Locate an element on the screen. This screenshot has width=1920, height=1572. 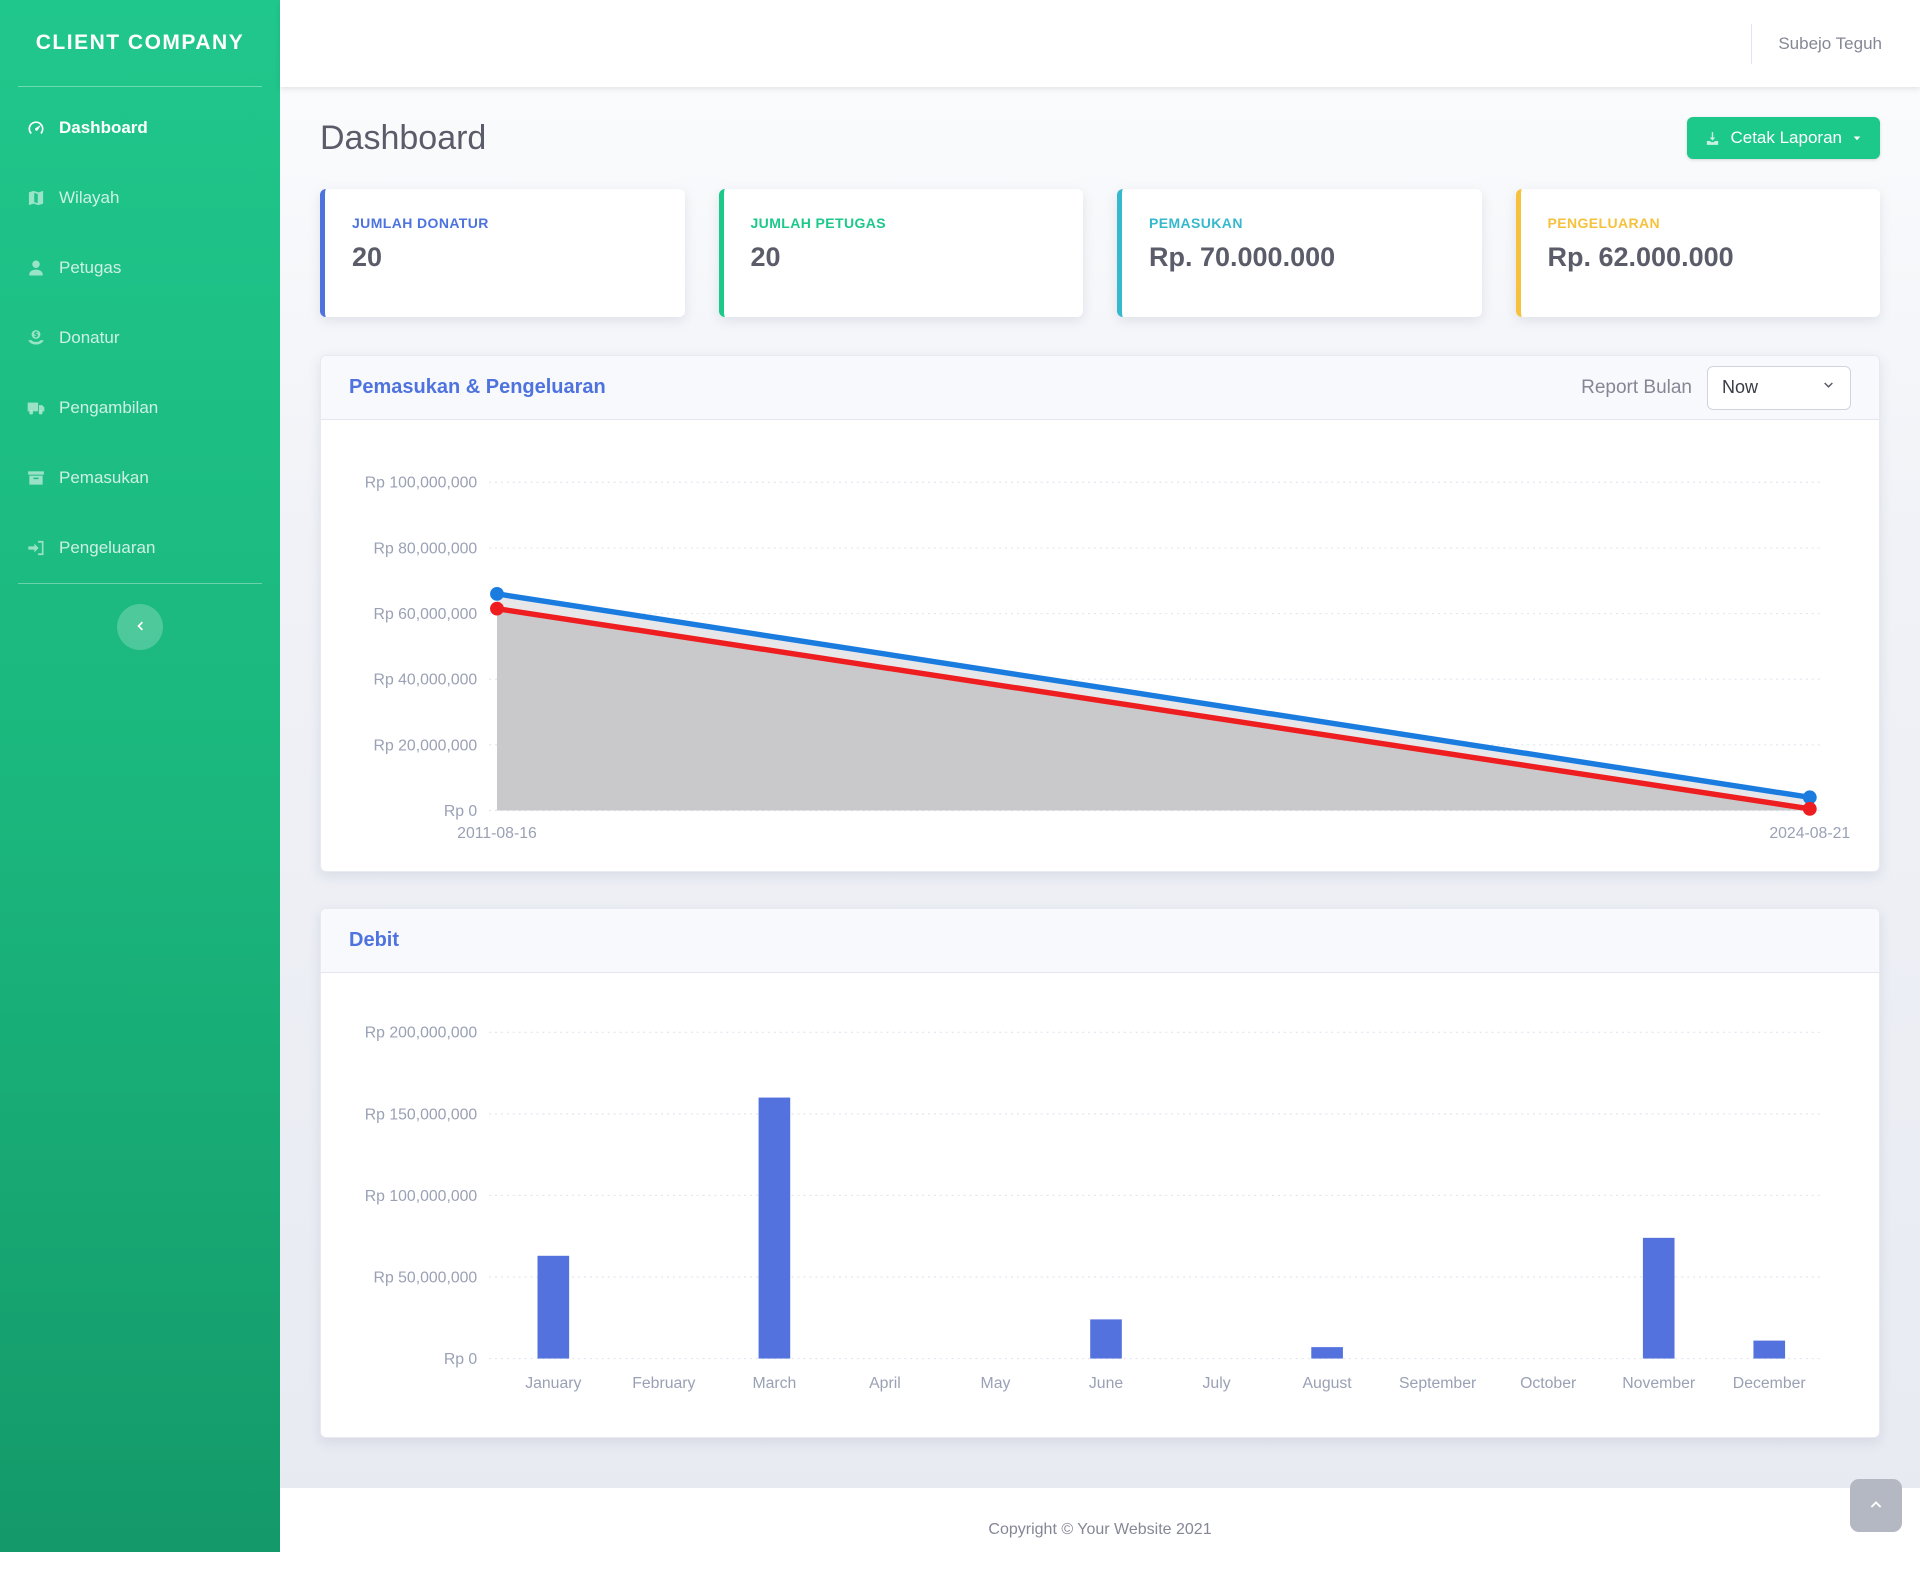
svg-text: April is located at coordinates (885, 1383).